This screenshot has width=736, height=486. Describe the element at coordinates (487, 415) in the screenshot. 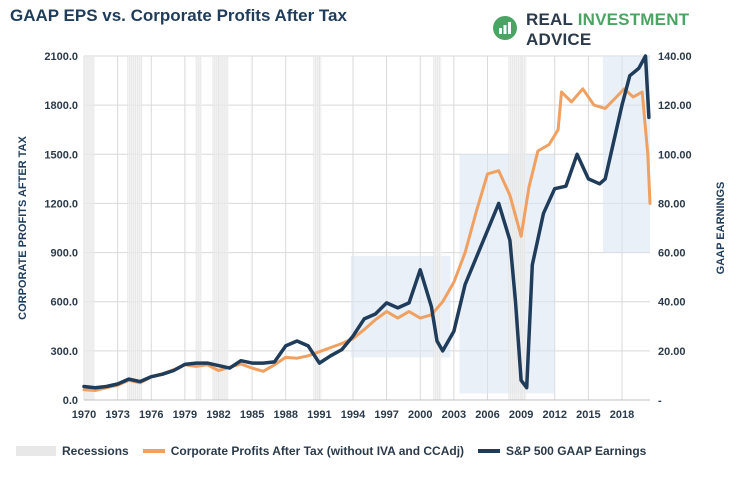

I see `x-tick-label: 2006` at that location.